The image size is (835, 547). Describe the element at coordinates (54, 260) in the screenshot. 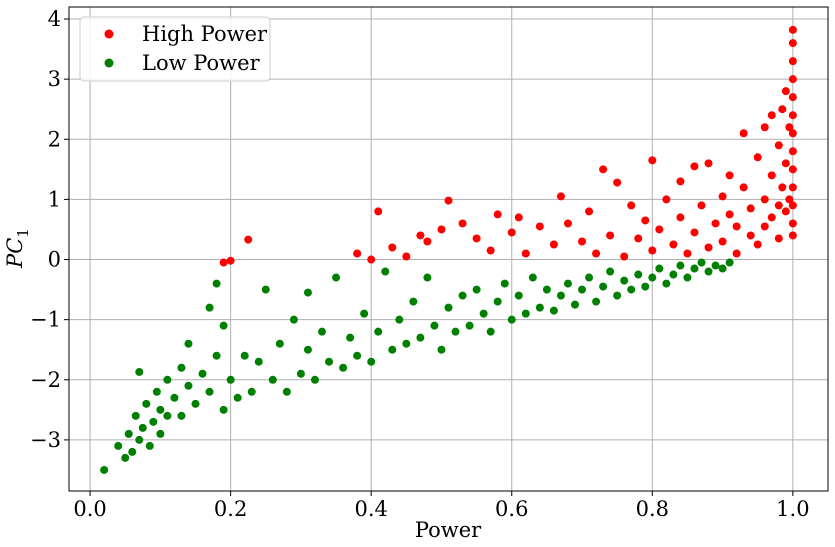

I see `y-tick-label: 0` at that location.